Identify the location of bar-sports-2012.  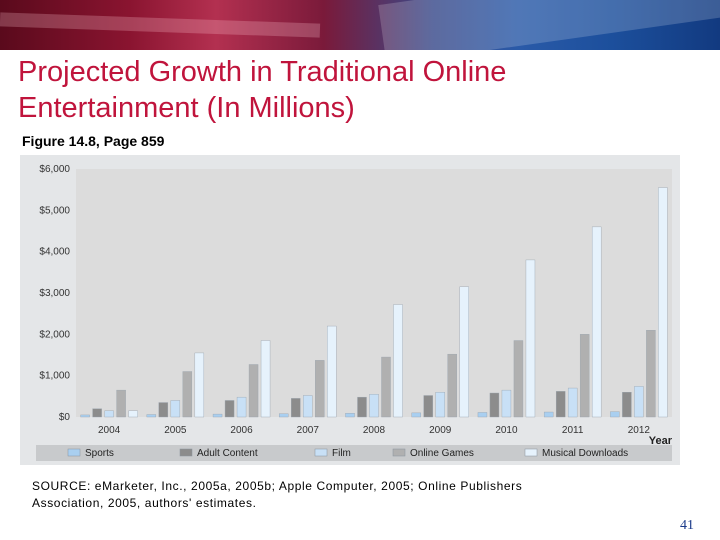
(615, 414).